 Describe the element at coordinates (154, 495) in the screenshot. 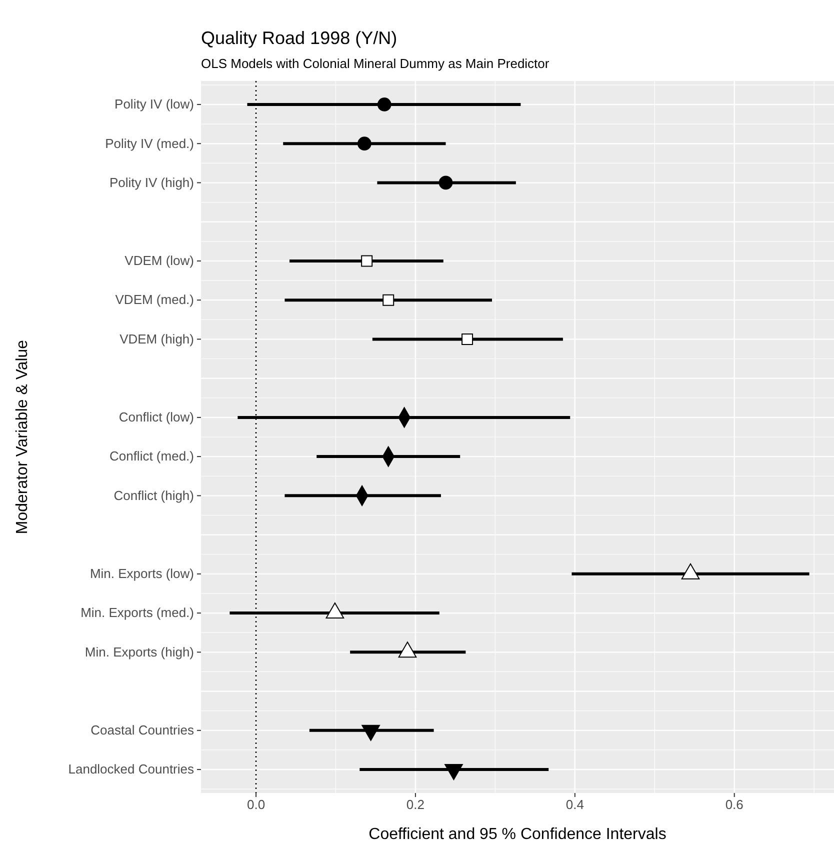

I see `y-tick-label: Conflict (high)` at that location.